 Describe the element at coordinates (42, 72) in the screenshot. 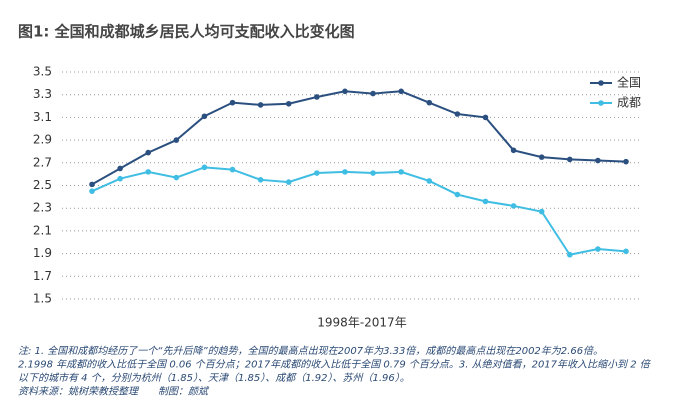

I see `y-tick-label: 3.5` at that location.